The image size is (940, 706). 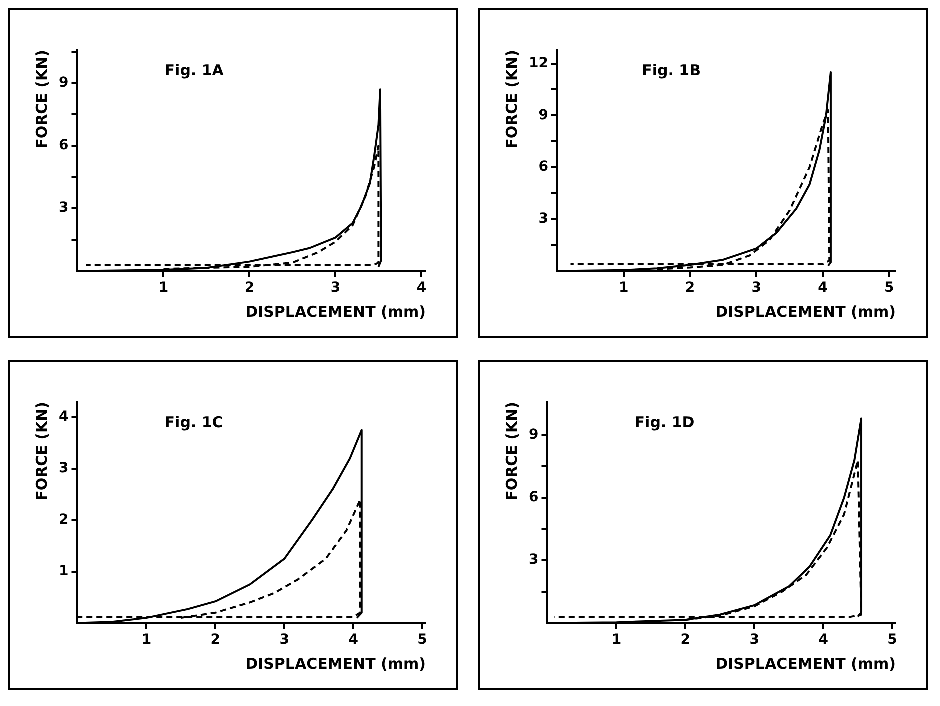 I want to click on y-tick-label: 2, so click(x=63, y=520).